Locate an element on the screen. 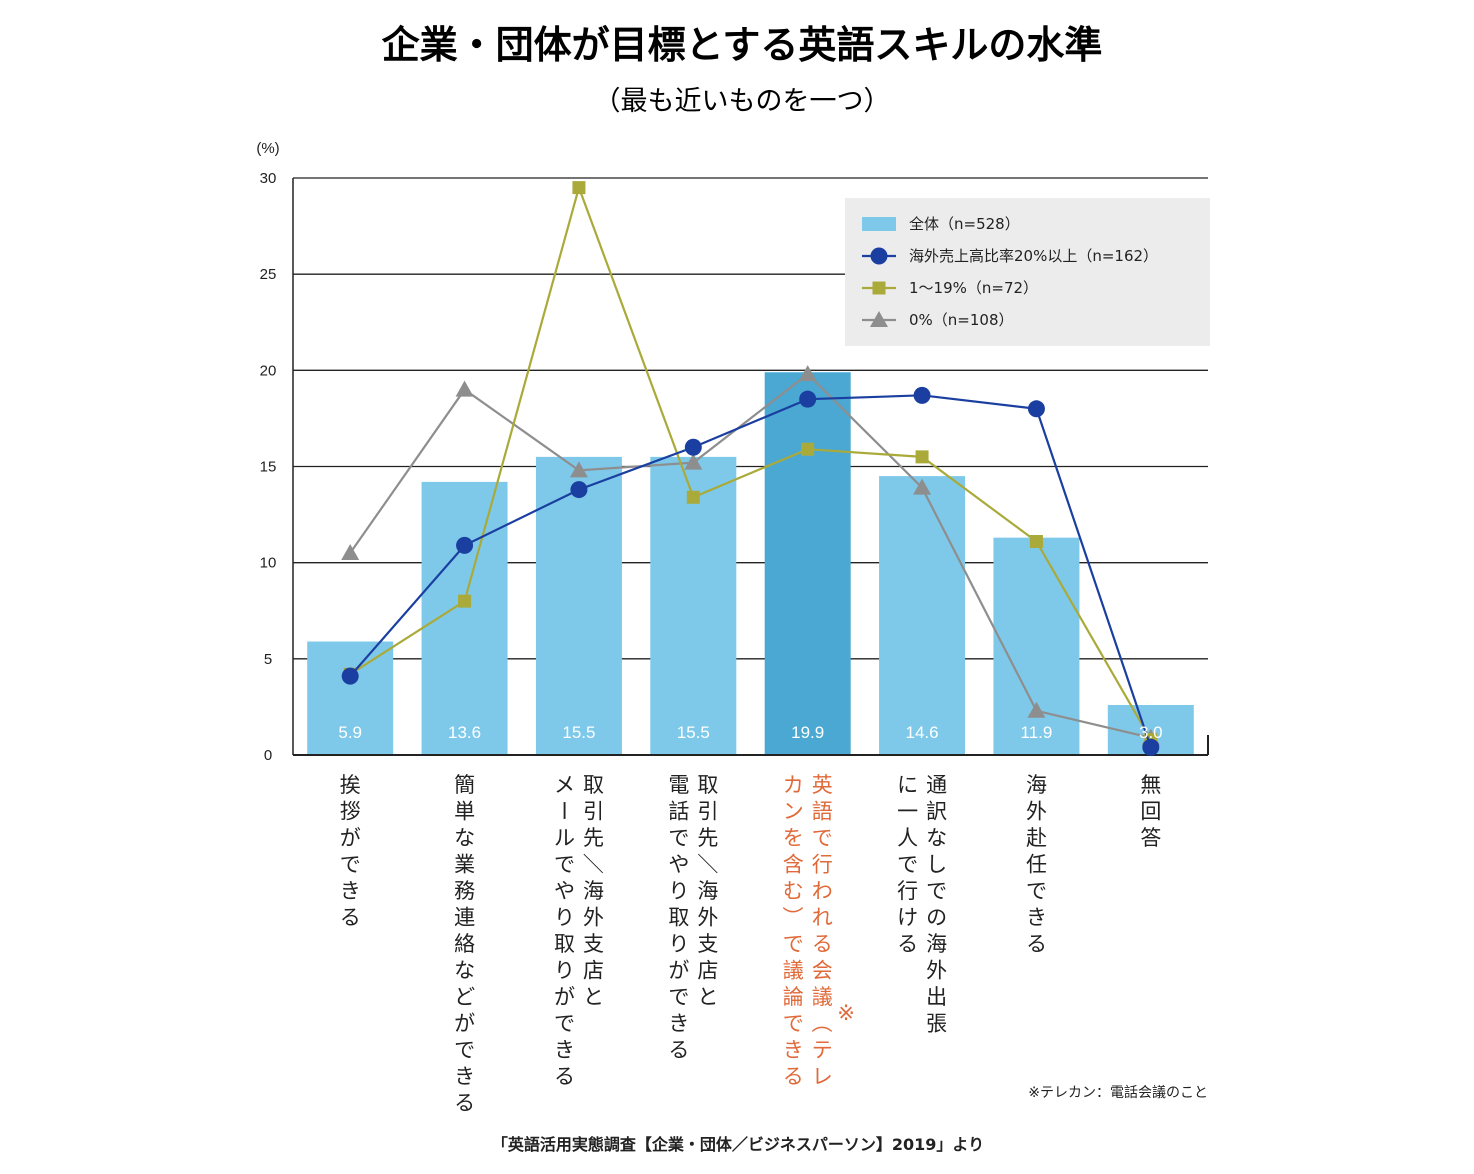  bar-value-label-6: 11.9 is located at coordinates (1037, 732).